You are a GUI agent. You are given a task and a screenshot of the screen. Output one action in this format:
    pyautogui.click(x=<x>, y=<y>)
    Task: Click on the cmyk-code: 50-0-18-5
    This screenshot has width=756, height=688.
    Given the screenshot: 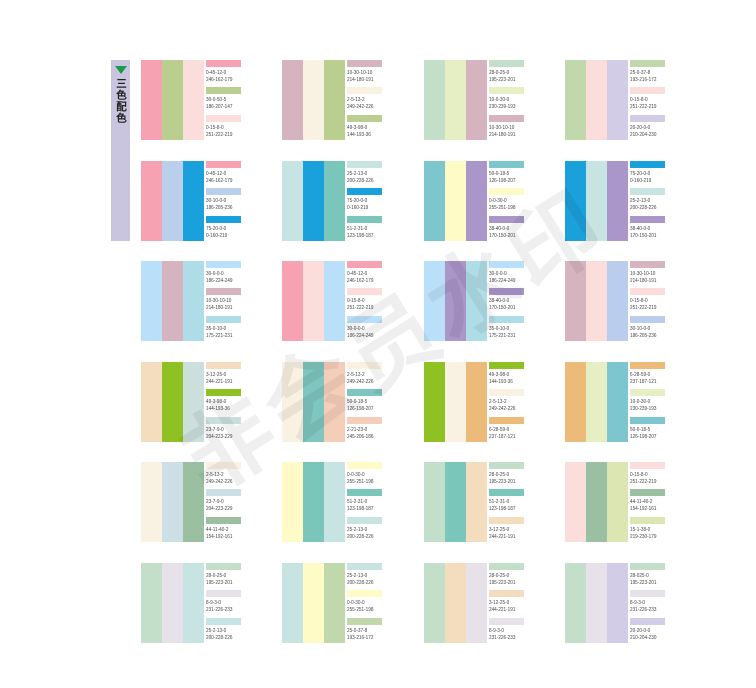 What is the action you would take?
    pyautogui.click(x=357, y=402)
    